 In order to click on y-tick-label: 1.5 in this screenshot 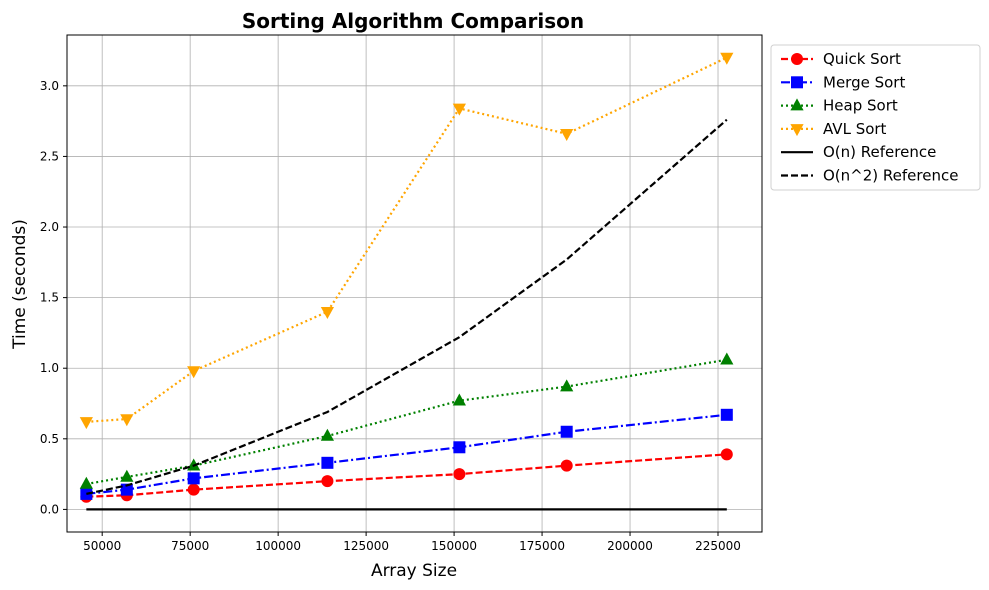, I will do `click(49, 298)`.